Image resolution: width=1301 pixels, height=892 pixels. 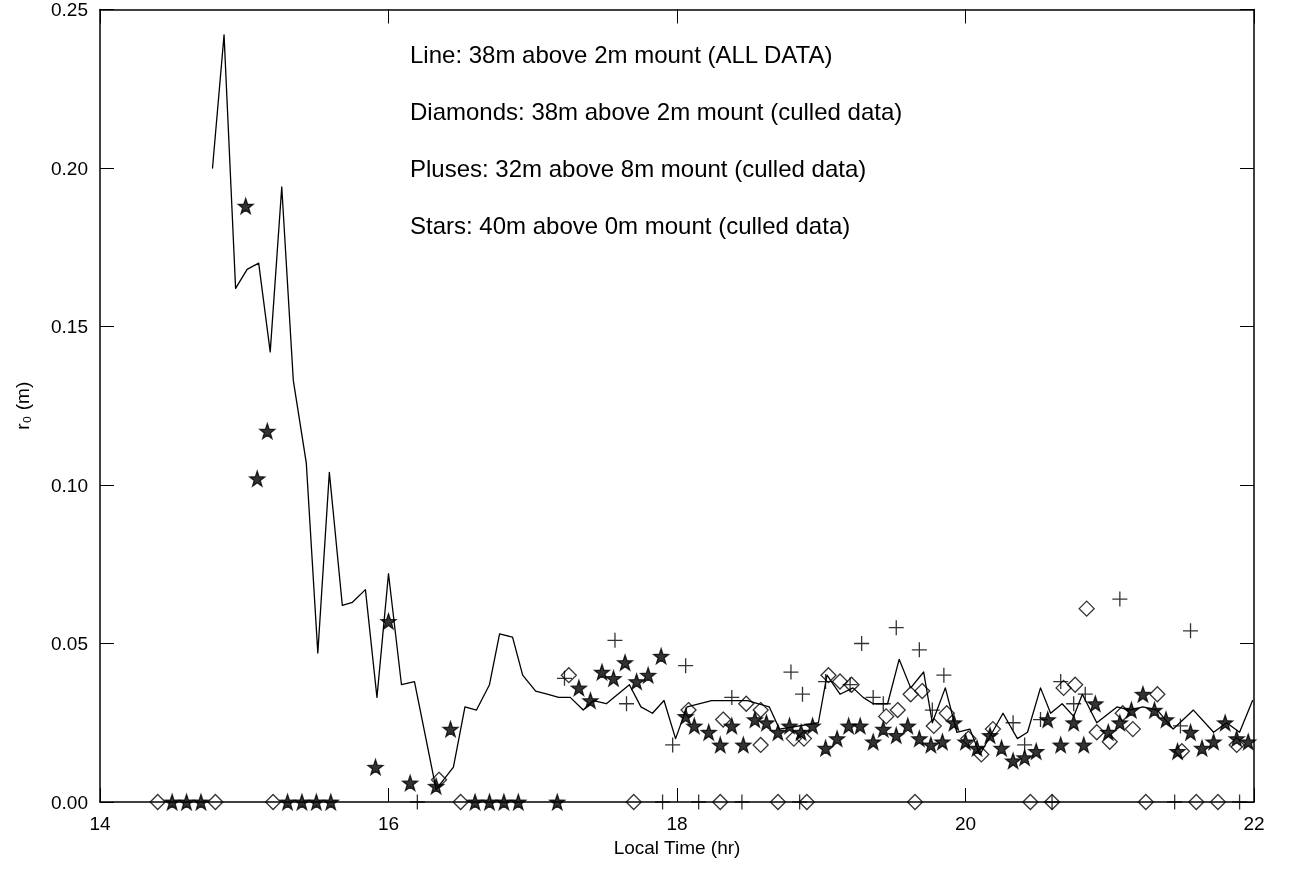 What do you see at coordinates (630, 225) in the screenshot?
I see `annotation: Stars: 40m above 0m mount (culled data)` at bounding box center [630, 225].